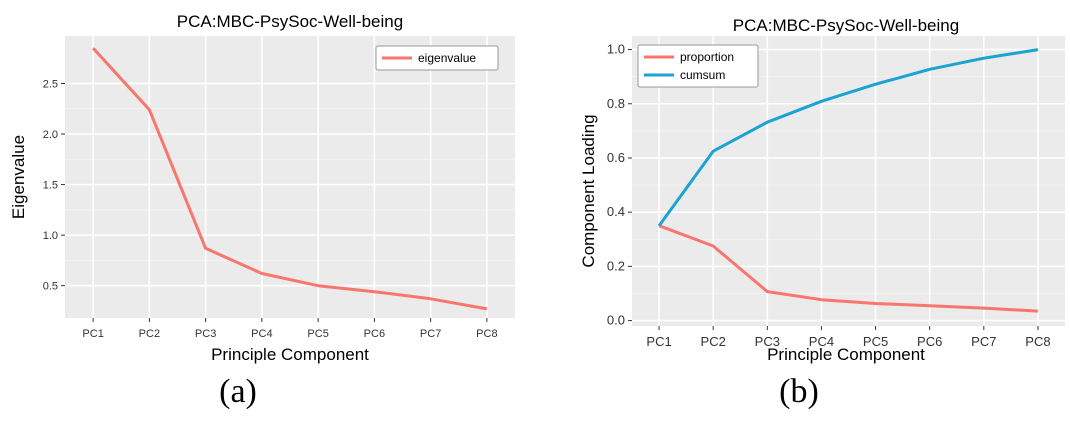  Describe the element at coordinates (616, 103) in the screenshot. I see `y-tick-label: 0.8` at that location.